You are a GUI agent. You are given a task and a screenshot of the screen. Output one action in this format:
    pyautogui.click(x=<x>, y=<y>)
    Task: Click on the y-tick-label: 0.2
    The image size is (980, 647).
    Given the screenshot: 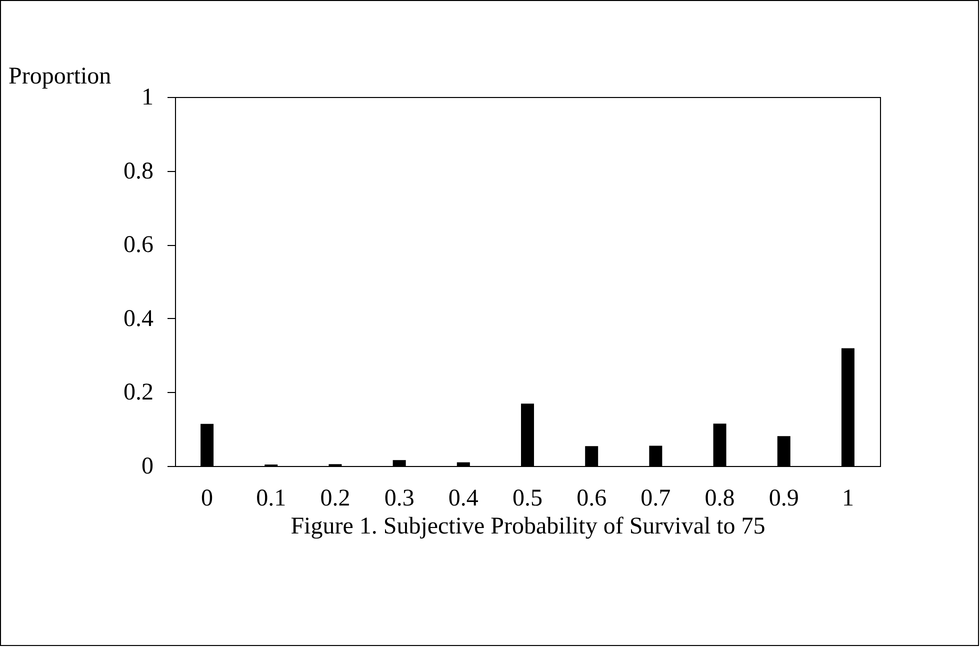 What is the action you would take?
    pyautogui.click(x=139, y=393)
    